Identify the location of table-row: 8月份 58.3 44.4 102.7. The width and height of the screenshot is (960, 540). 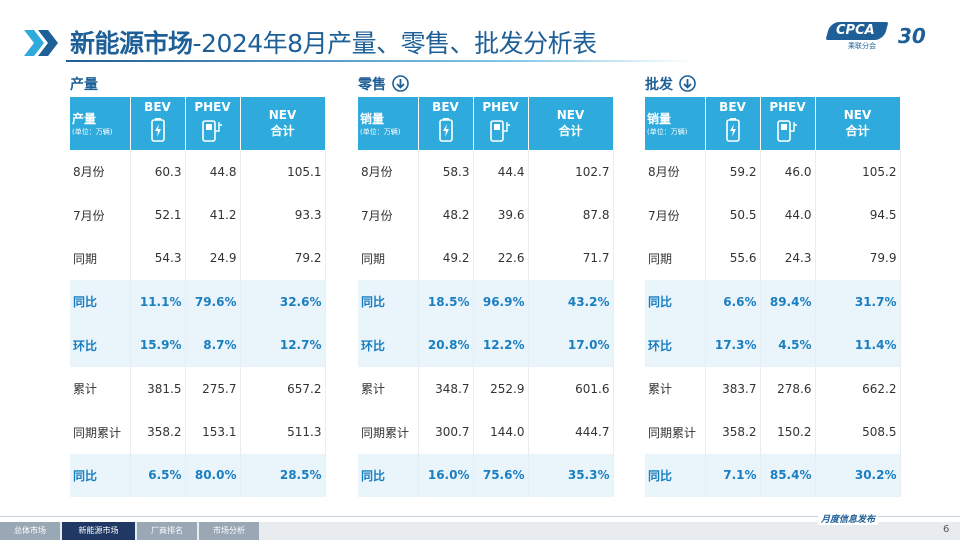
(486, 172).